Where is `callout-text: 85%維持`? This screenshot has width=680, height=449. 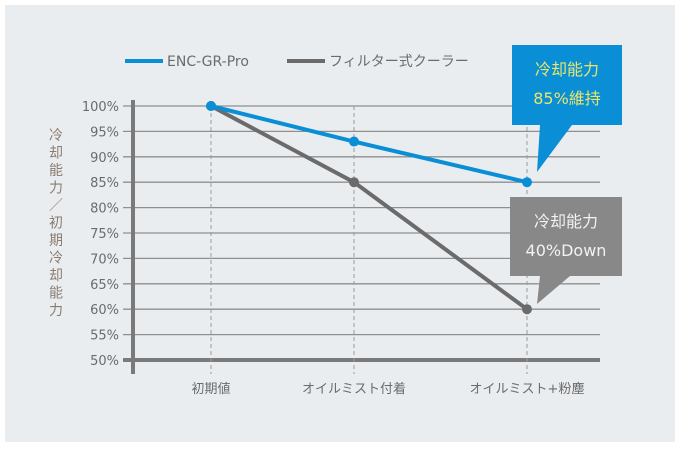
callout-text: 85%維持 is located at coordinates (567, 98).